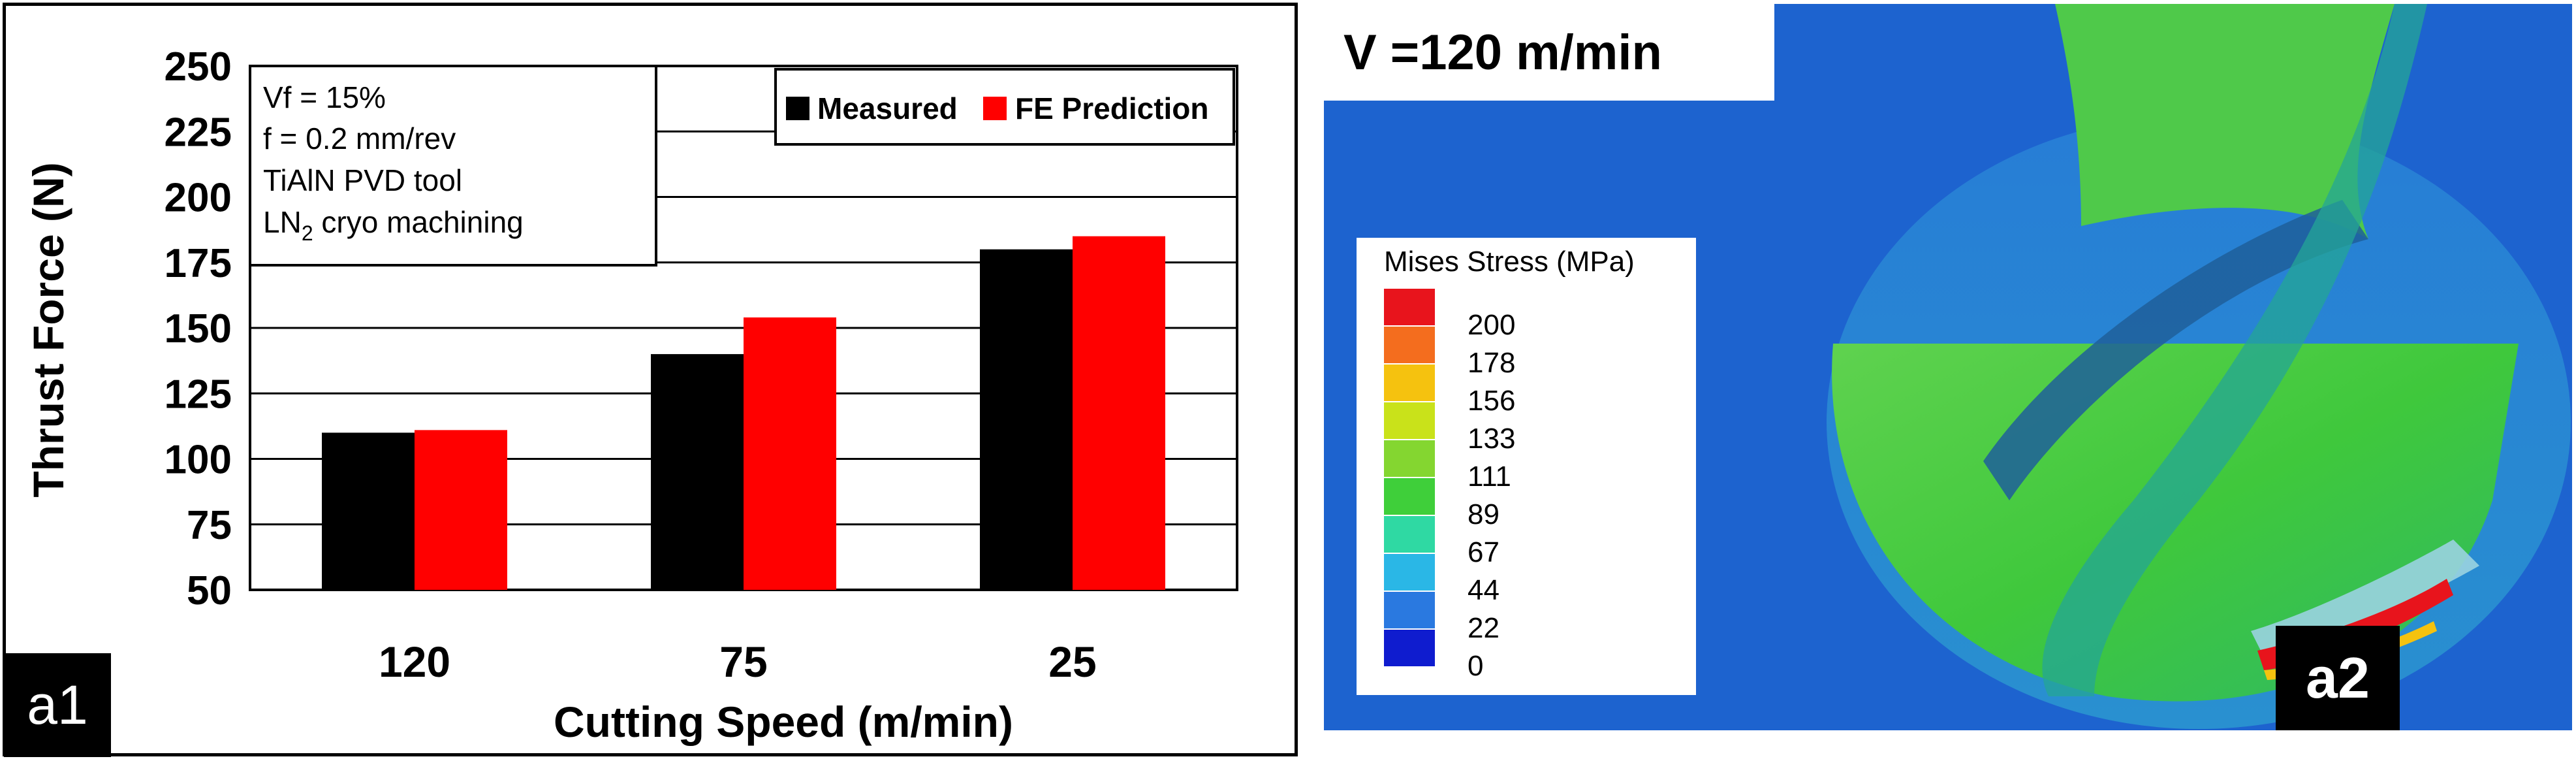 This screenshot has height=761, width=2576. Describe the element at coordinates (324, 97) in the screenshot. I see `annotation-line-1: Vf = 15%` at that location.